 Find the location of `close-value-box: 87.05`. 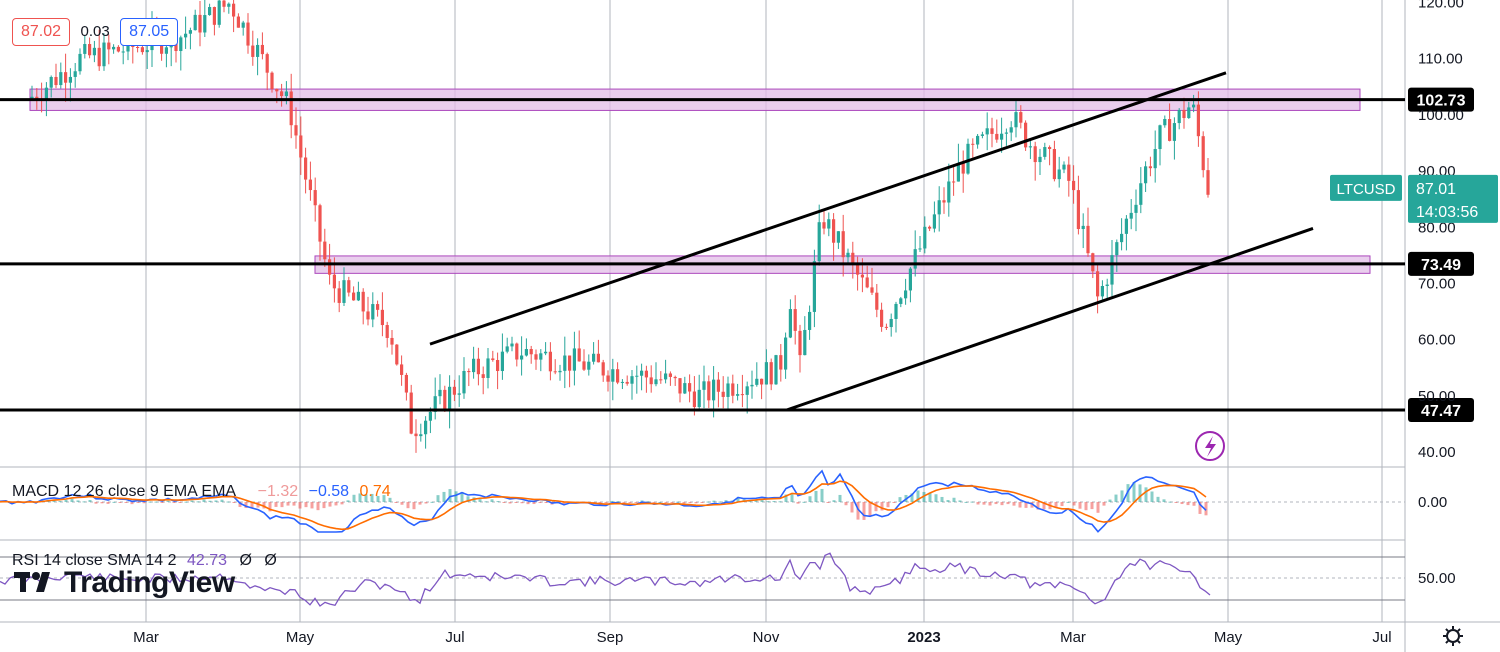

close-value-box: 87.05 is located at coordinates (149, 32).